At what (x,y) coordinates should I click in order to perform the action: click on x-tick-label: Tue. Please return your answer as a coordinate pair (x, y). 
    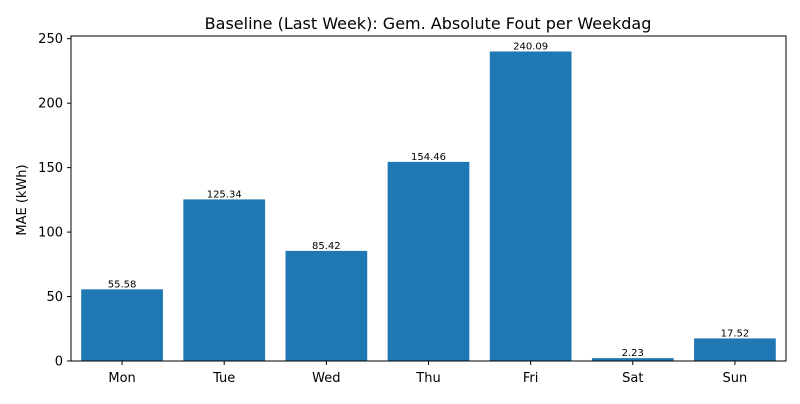
    Looking at the image, I should click on (223, 378).